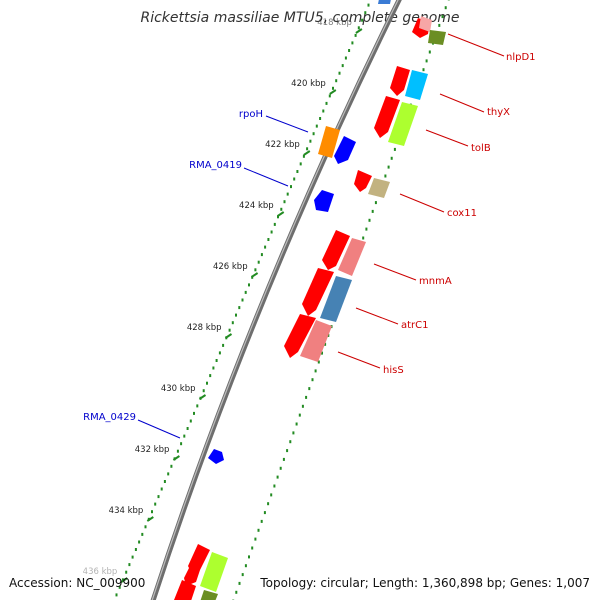 The width and height of the screenshot is (600, 600). Describe the element at coordinates (109, 417) in the screenshot. I see `gene-label-RMA_0429: RMA_0429` at that location.